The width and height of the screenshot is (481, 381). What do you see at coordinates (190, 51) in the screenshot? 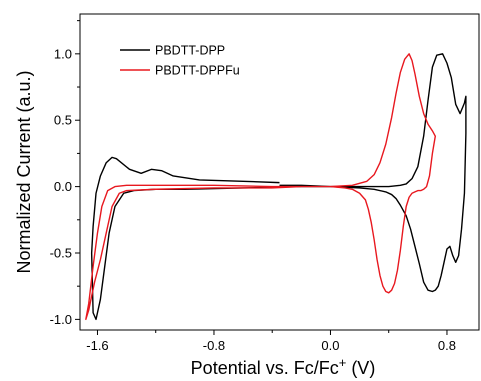
I see `legend-label-0: PBDTT-DPP` at bounding box center [190, 51].